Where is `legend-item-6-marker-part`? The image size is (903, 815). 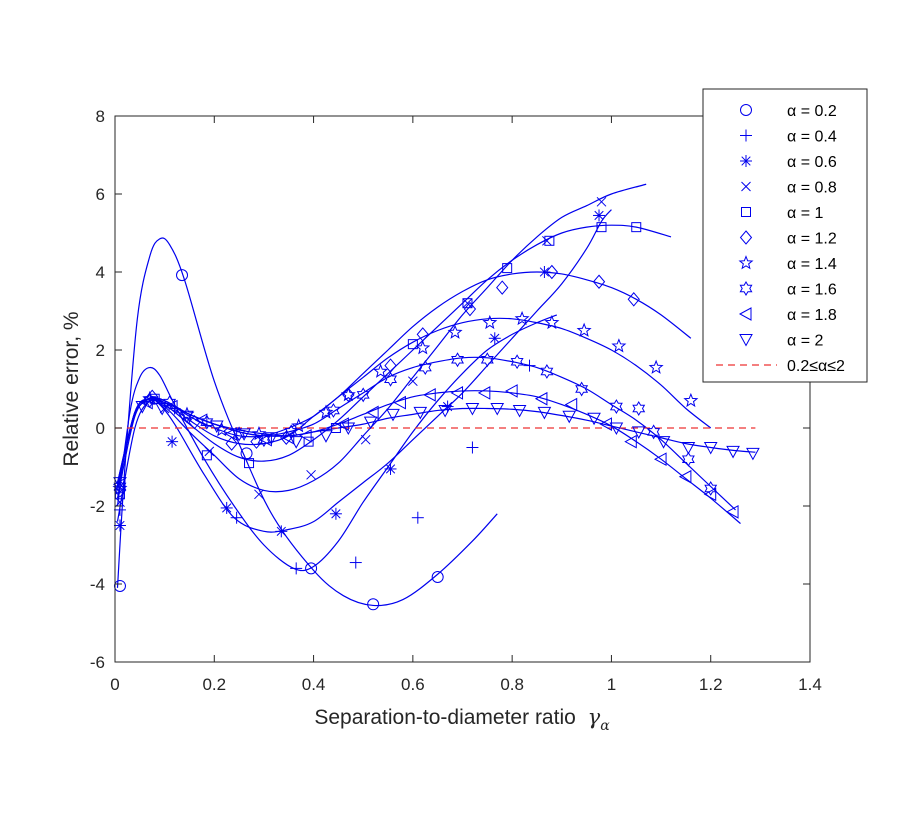
legend-item-6-marker-part is located at coordinates (746, 237).